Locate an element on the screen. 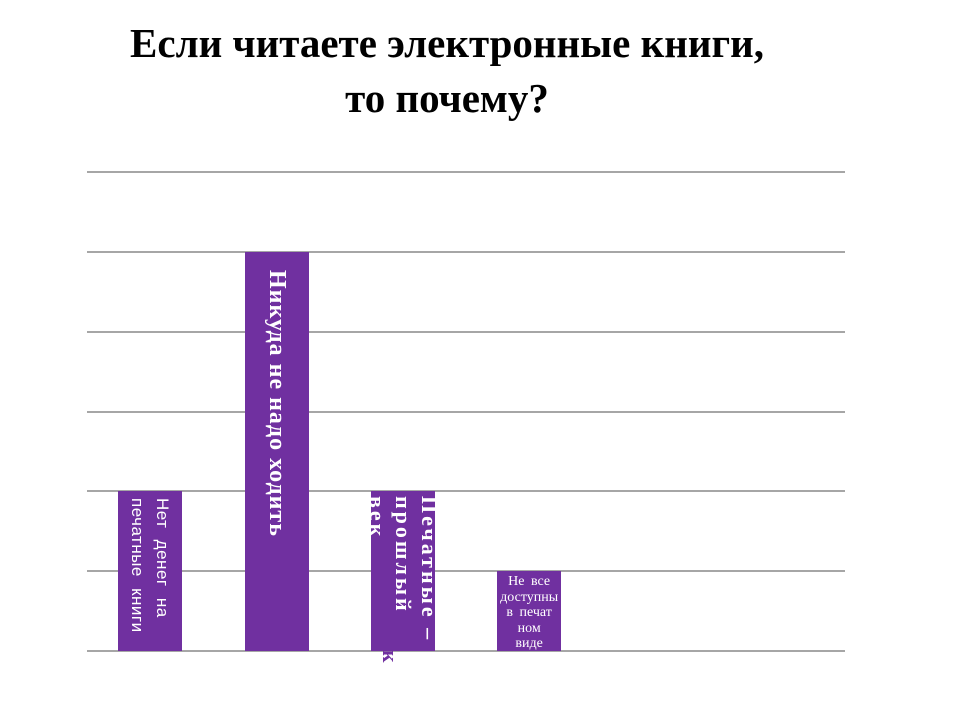 The height and width of the screenshot is (720, 960). bar: Печатные – прошлый век is located at coordinates (402, 571).